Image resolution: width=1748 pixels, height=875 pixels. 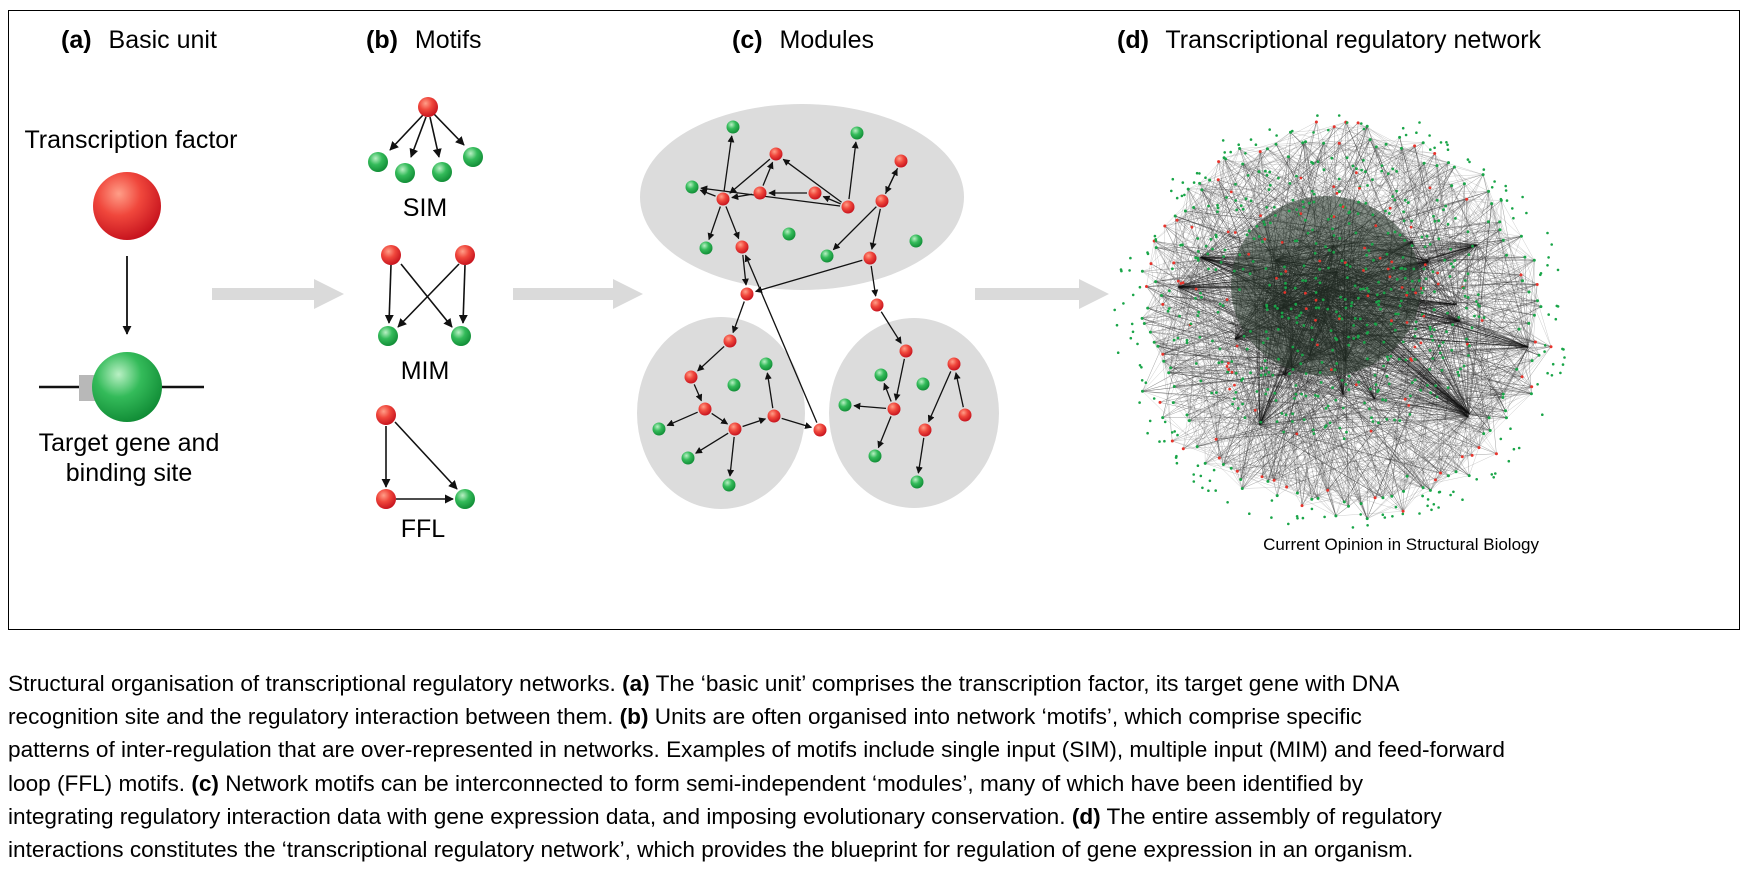 What do you see at coordinates (423, 529) in the screenshot?
I see `ffl-label: FFL` at bounding box center [423, 529].